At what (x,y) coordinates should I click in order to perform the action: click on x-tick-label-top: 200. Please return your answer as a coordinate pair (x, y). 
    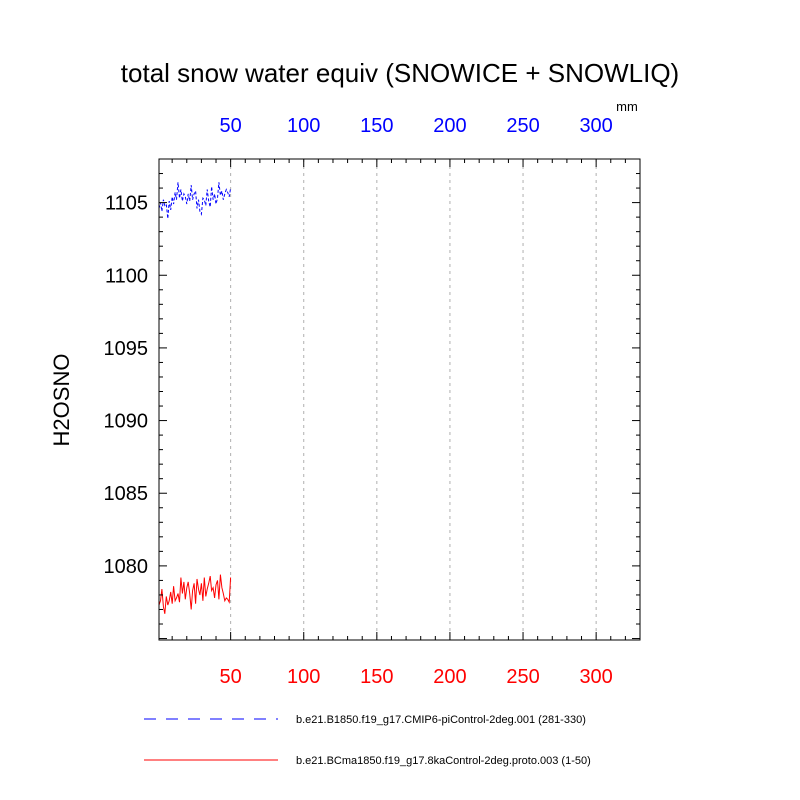
    Looking at the image, I should click on (449, 126).